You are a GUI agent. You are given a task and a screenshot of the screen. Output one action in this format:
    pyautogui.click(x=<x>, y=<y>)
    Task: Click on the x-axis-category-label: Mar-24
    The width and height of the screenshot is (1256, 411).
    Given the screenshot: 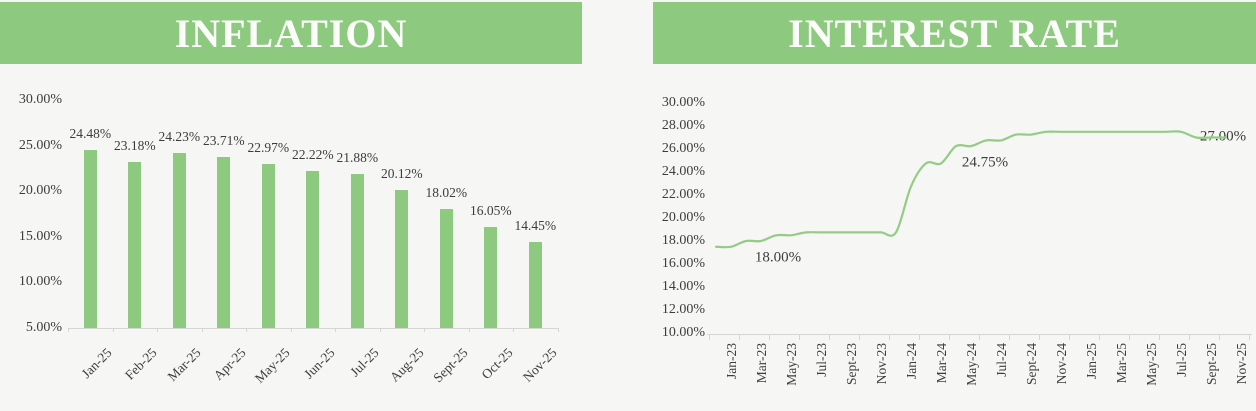 What is the action you would take?
    pyautogui.click(x=941, y=363)
    